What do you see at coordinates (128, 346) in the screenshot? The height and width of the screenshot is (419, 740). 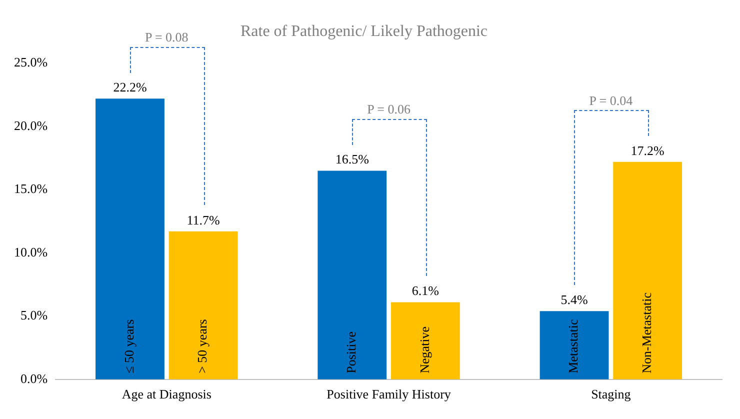 I see `annotation: ≤ 50 years` at bounding box center [128, 346].